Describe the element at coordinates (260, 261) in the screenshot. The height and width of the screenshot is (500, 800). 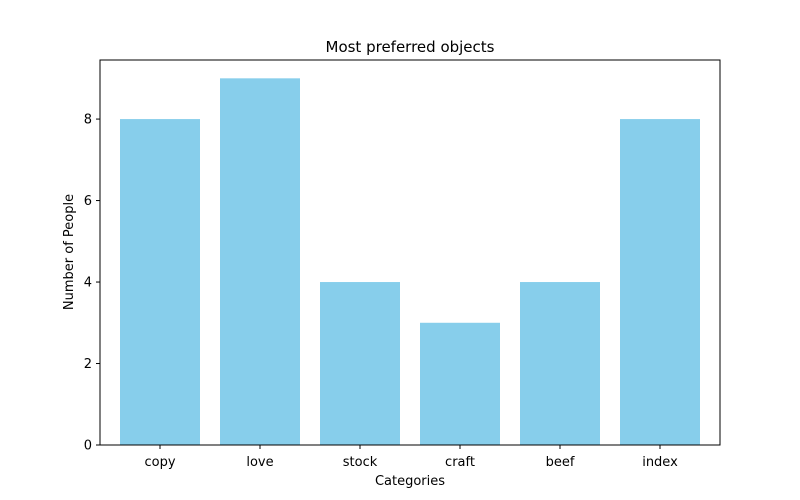
I see `bar-love` at that location.